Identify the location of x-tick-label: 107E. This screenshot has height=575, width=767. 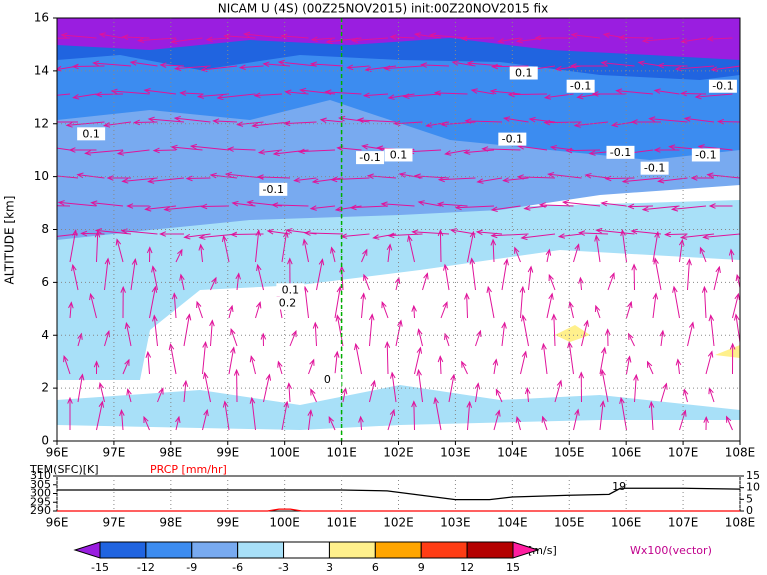
(683, 523).